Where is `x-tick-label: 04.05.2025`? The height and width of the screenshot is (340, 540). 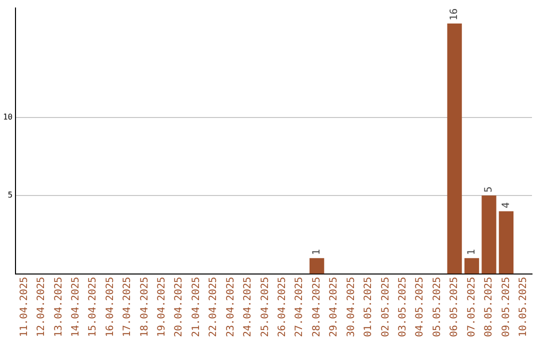 x-tick-label: 04.05.2025 is located at coordinates (420, 307).